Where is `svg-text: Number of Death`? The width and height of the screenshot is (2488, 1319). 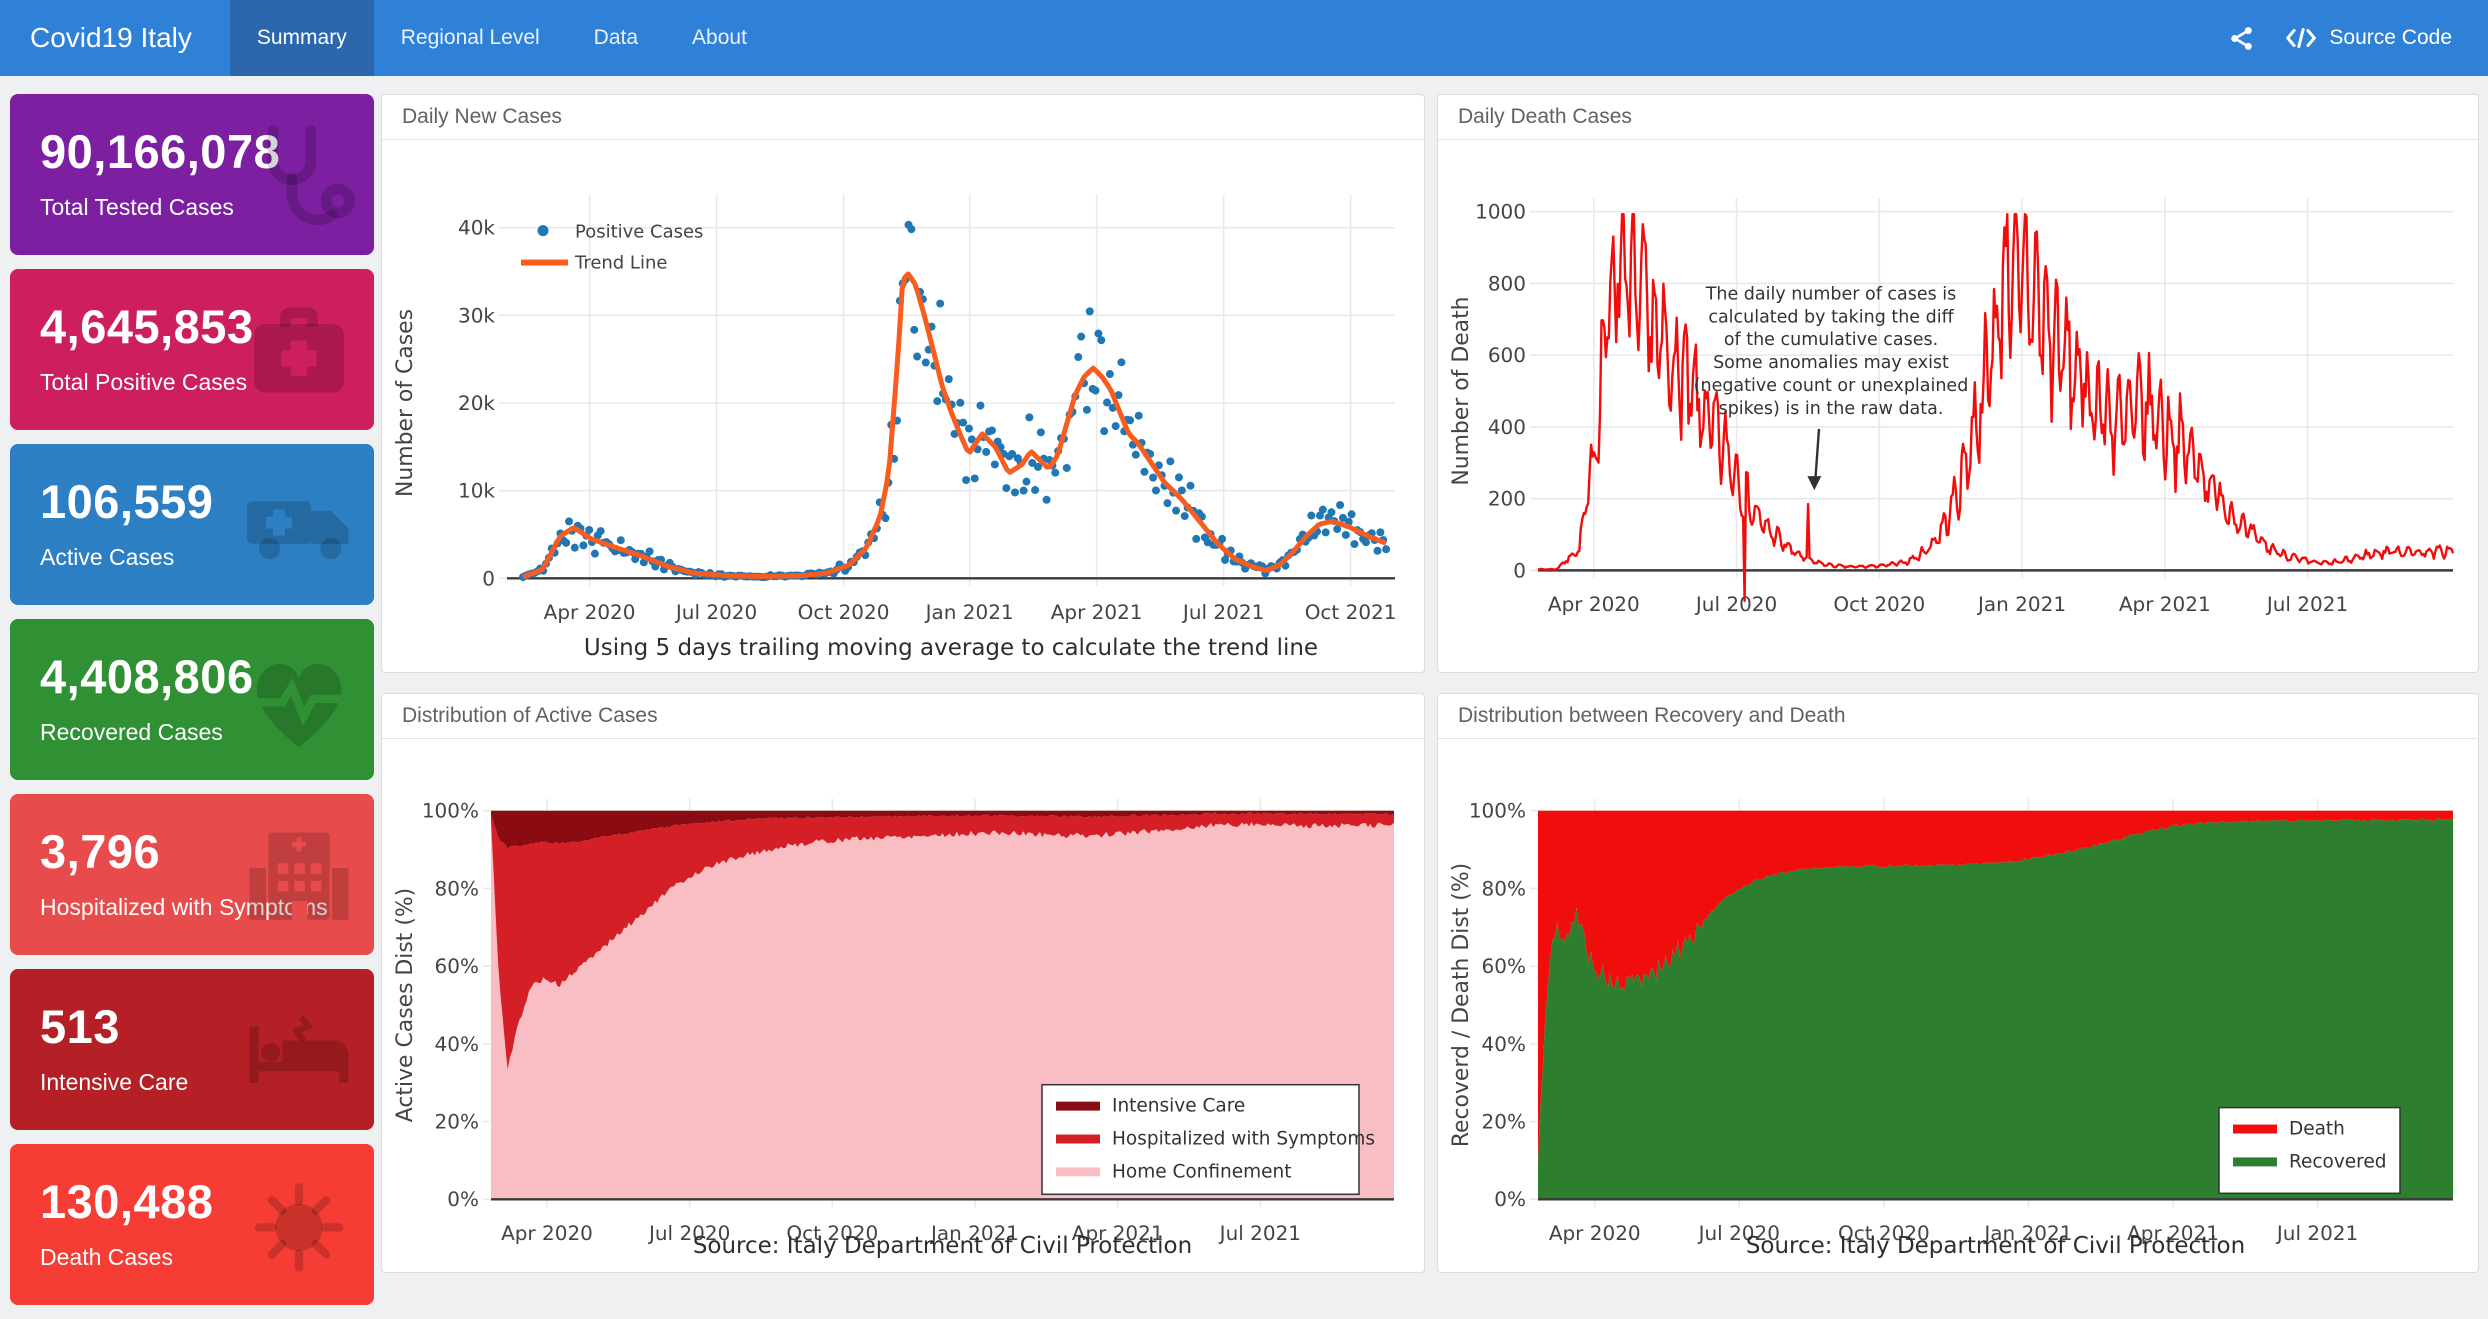 svg-text: Number of Death is located at coordinates (1461, 390).